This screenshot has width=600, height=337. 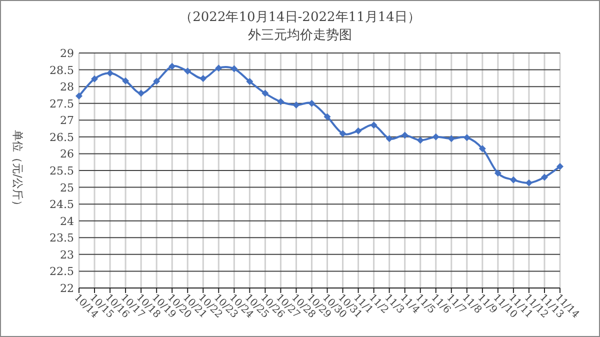 What do you see at coordinates (62, 137) in the screenshot?
I see `y-tick-label: 26.5` at bounding box center [62, 137].